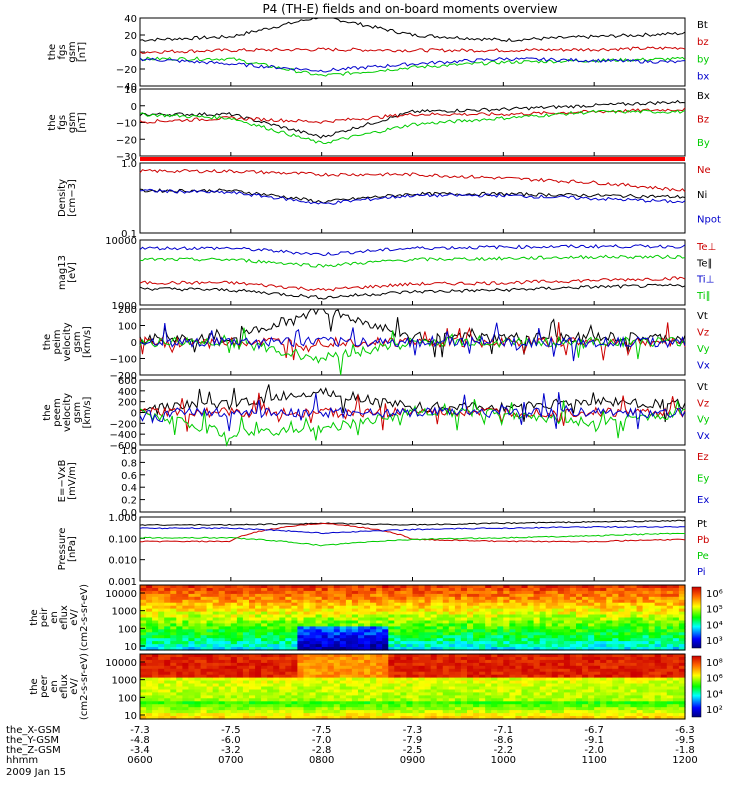 This screenshot has height=800, width=750. What do you see at coordinates (594, 750) in the screenshot?
I see `footer-value: -2.0` at bounding box center [594, 750].